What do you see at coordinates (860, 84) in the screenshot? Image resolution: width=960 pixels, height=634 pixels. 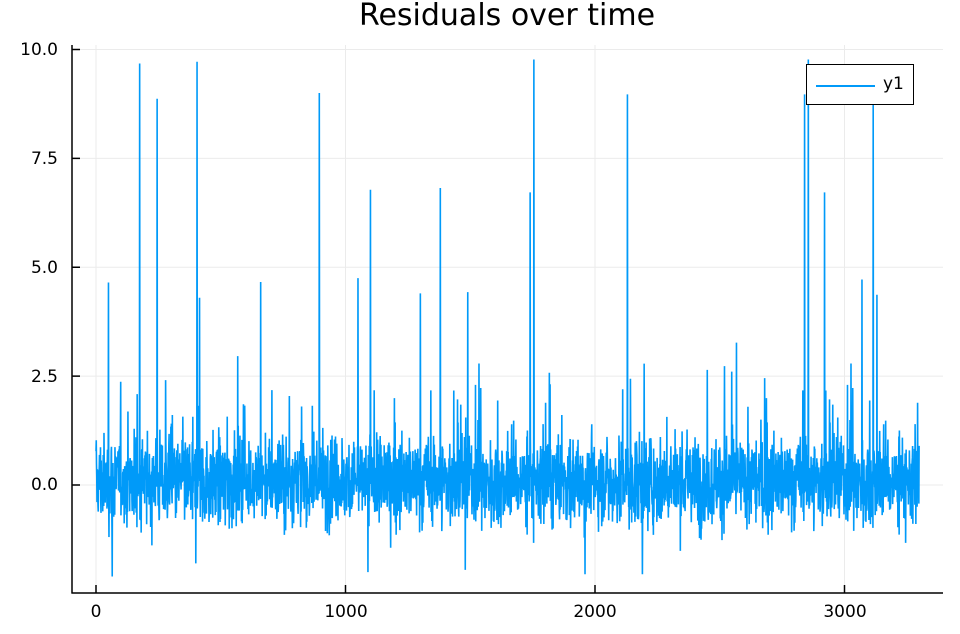 I see `legend: y1` at bounding box center [860, 84].